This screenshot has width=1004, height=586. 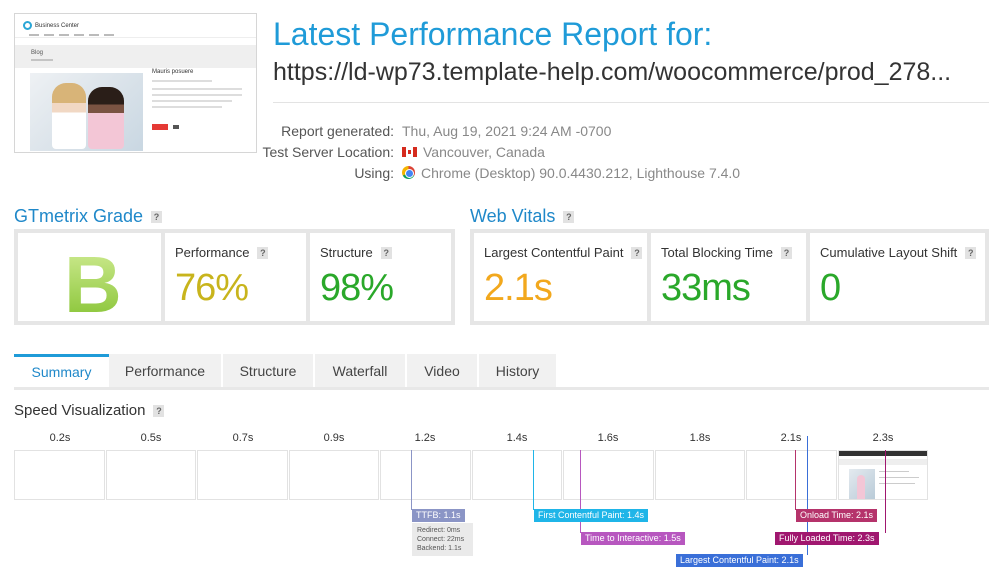 What do you see at coordinates (439, 548) in the screenshot?
I see `ttfb-backend: Backend: 1.1s` at bounding box center [439, 548].